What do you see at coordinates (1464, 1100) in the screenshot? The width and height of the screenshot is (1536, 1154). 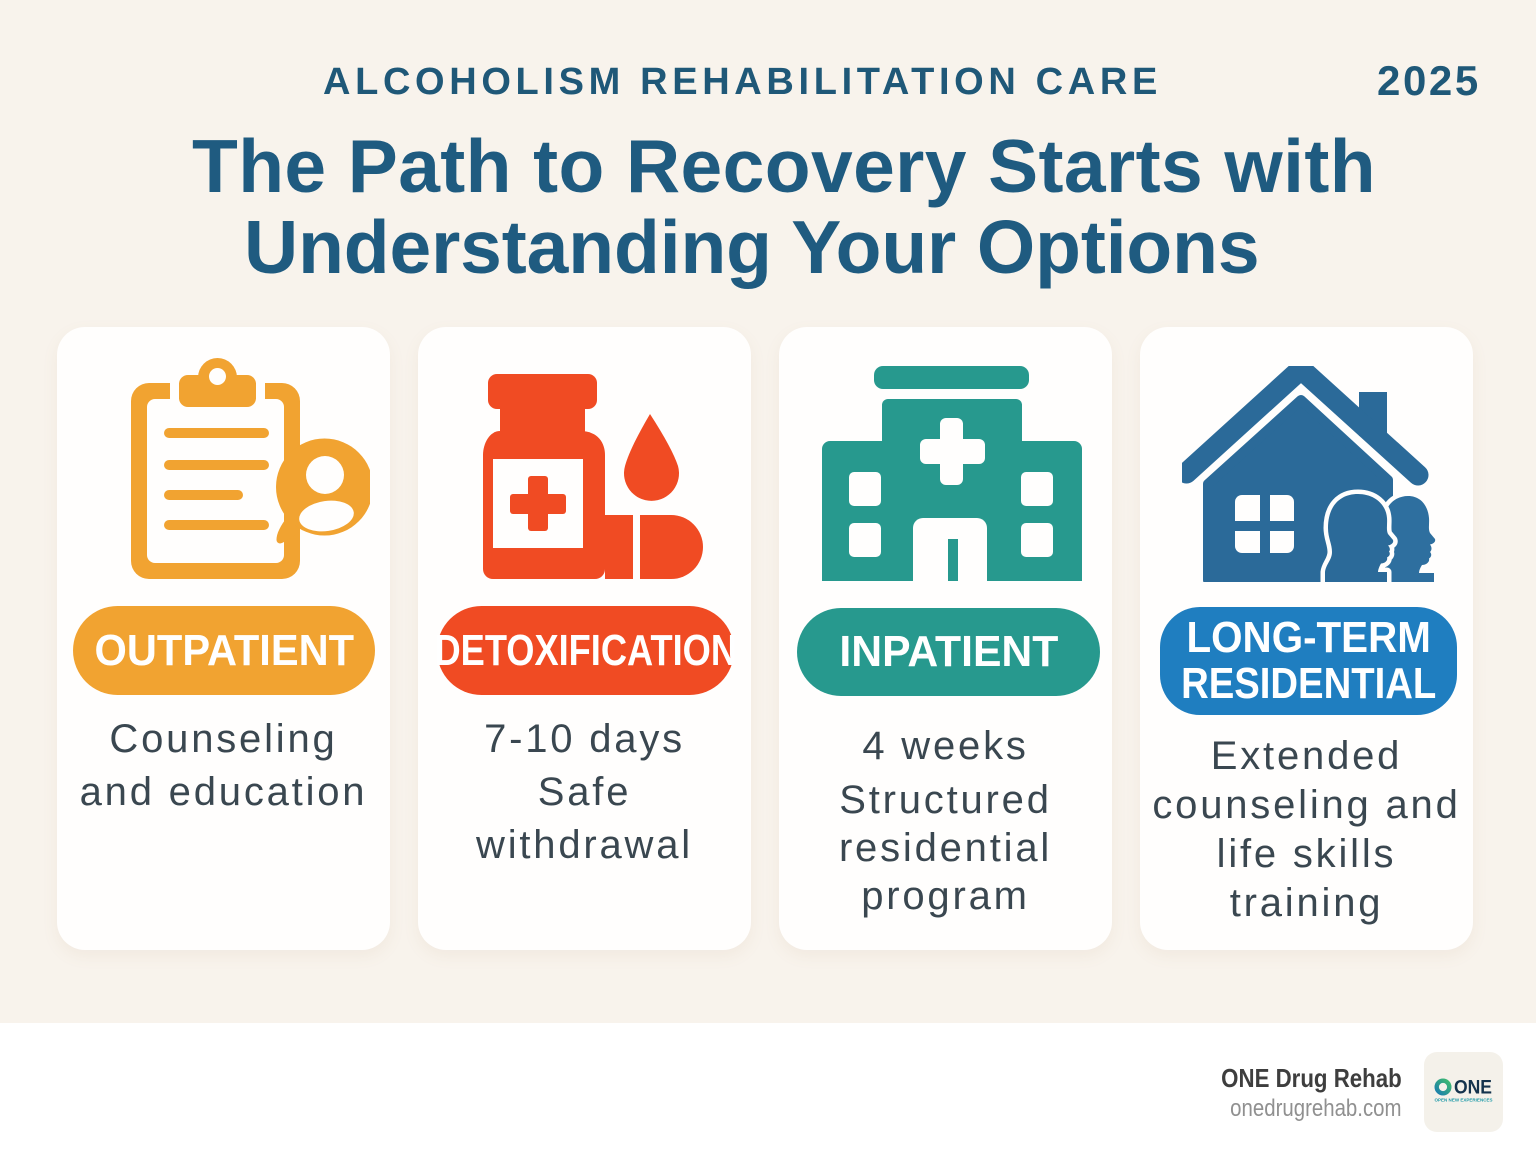 I see `svg-text: OPEN NEW EXPERIENCES` at bounding box center [1464, 1100].